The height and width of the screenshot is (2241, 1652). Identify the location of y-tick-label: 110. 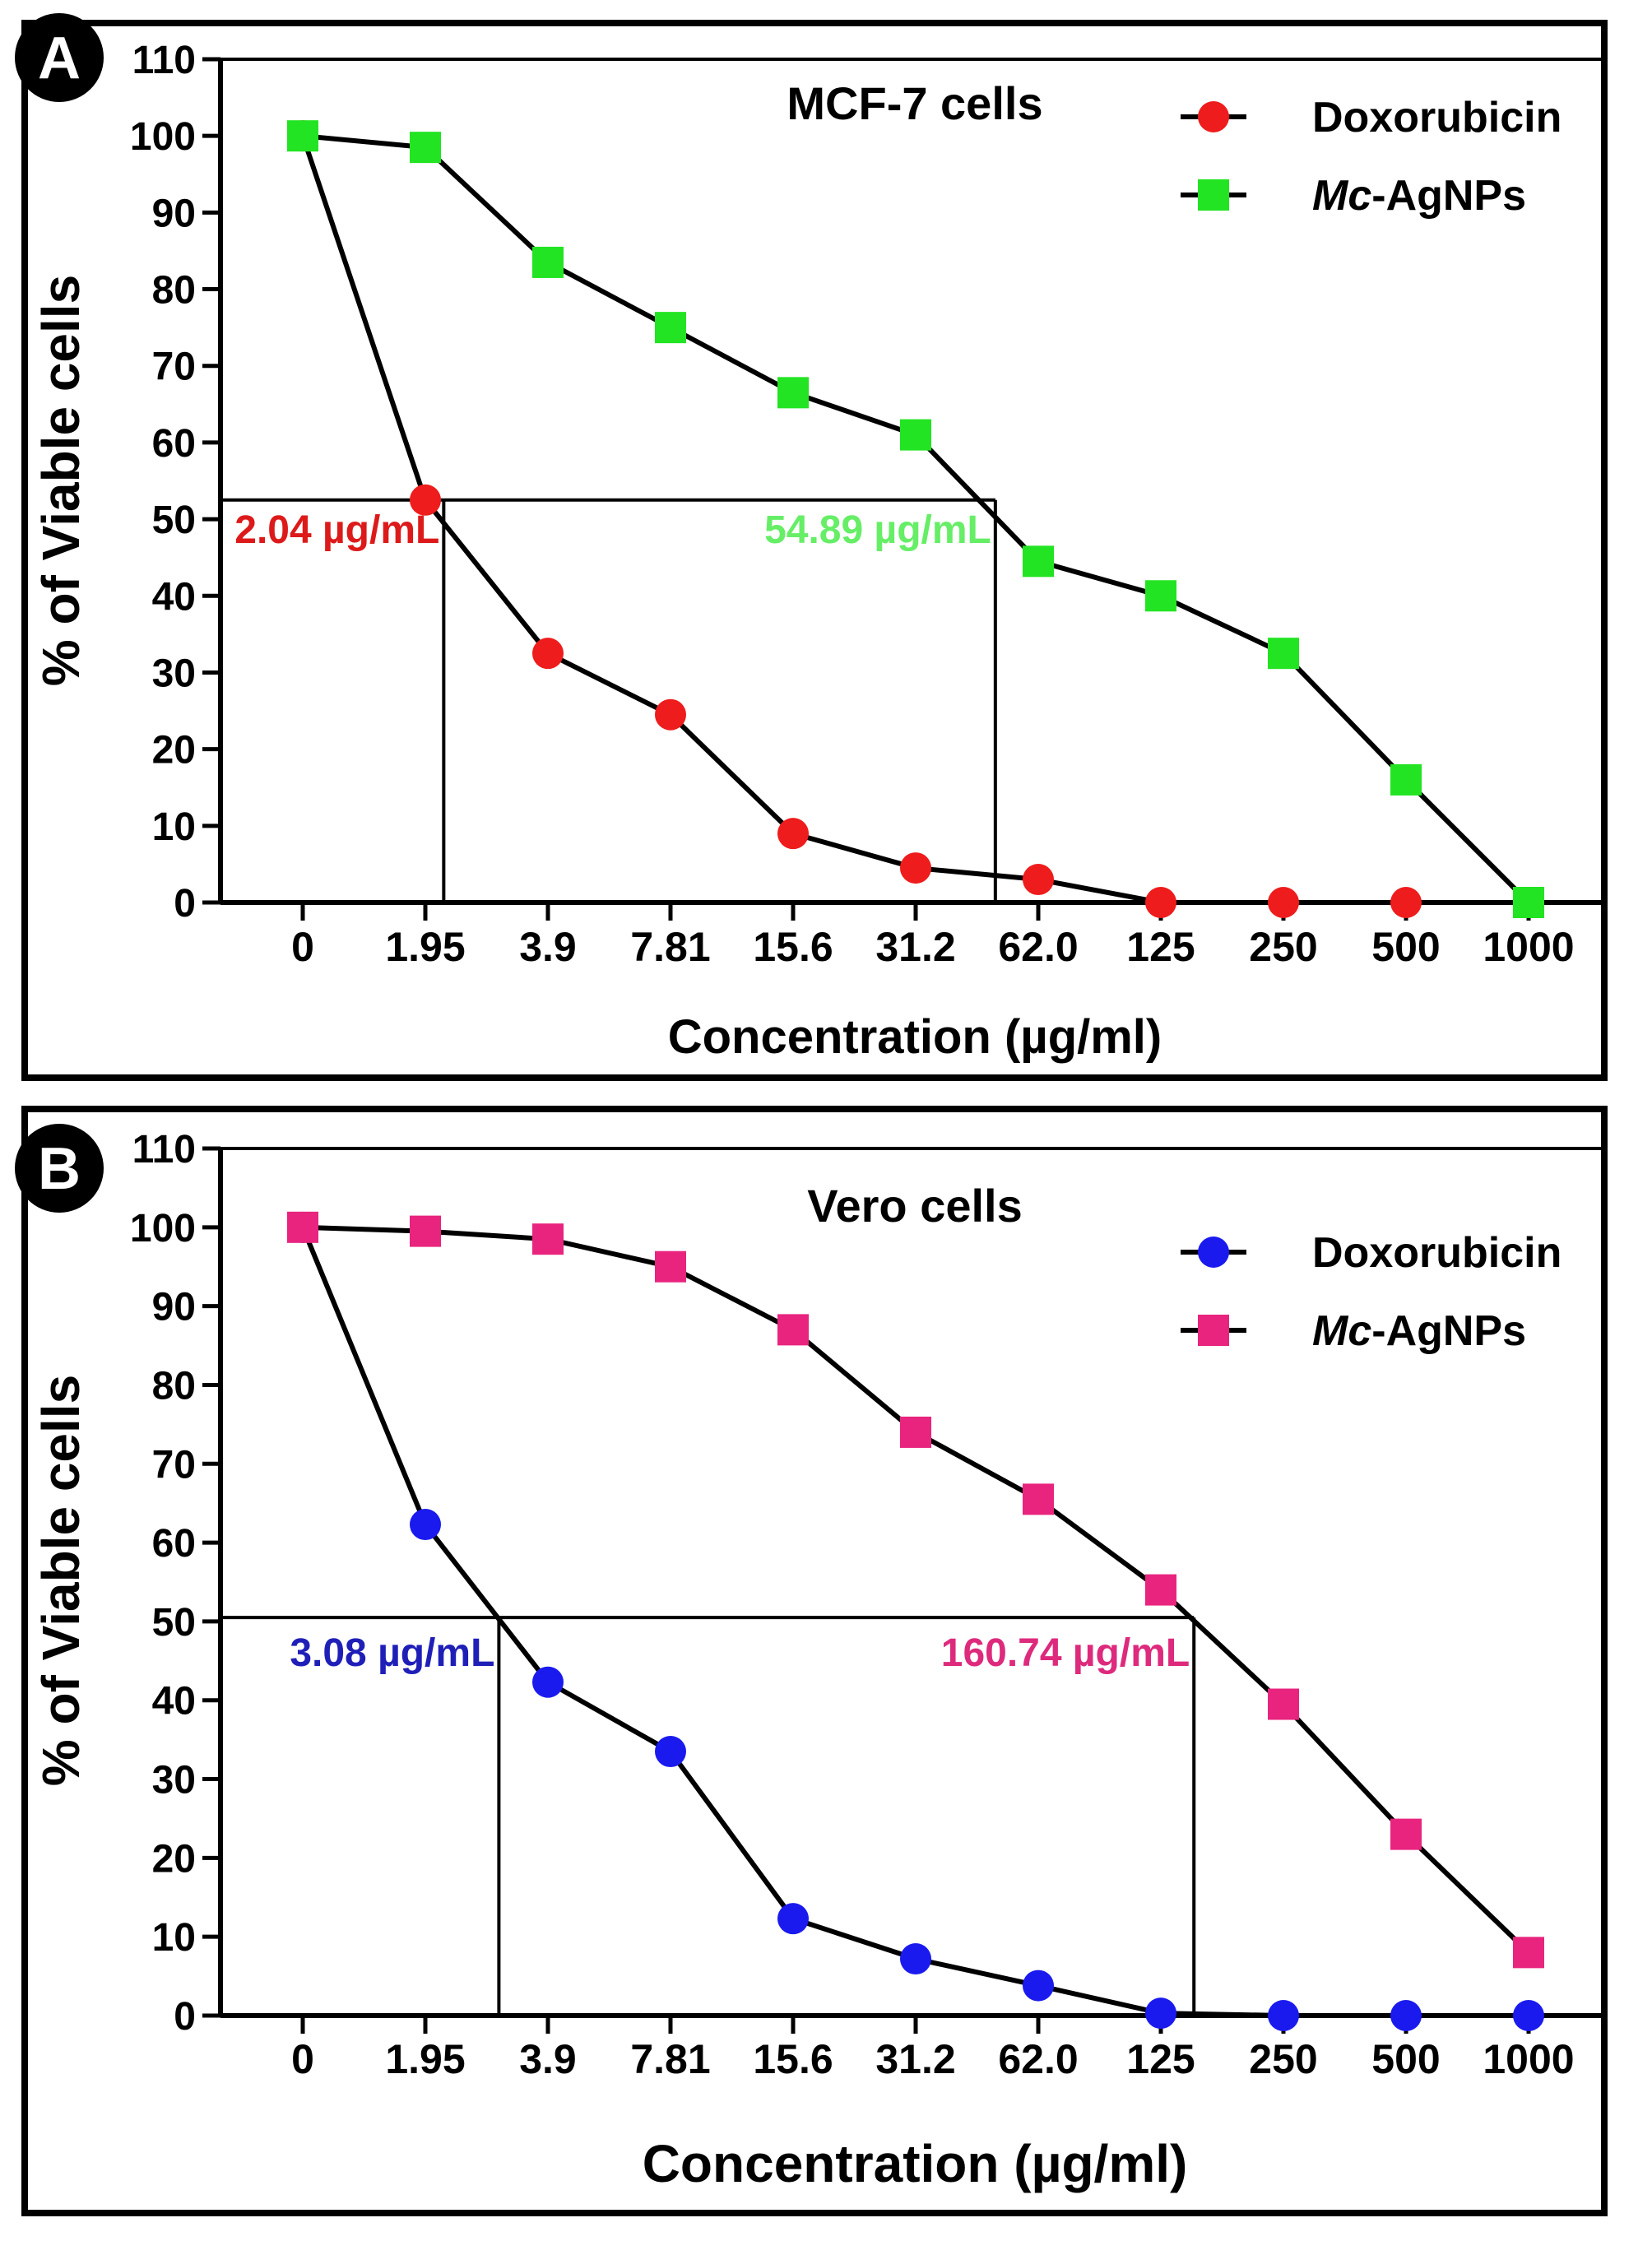
(164, 60).